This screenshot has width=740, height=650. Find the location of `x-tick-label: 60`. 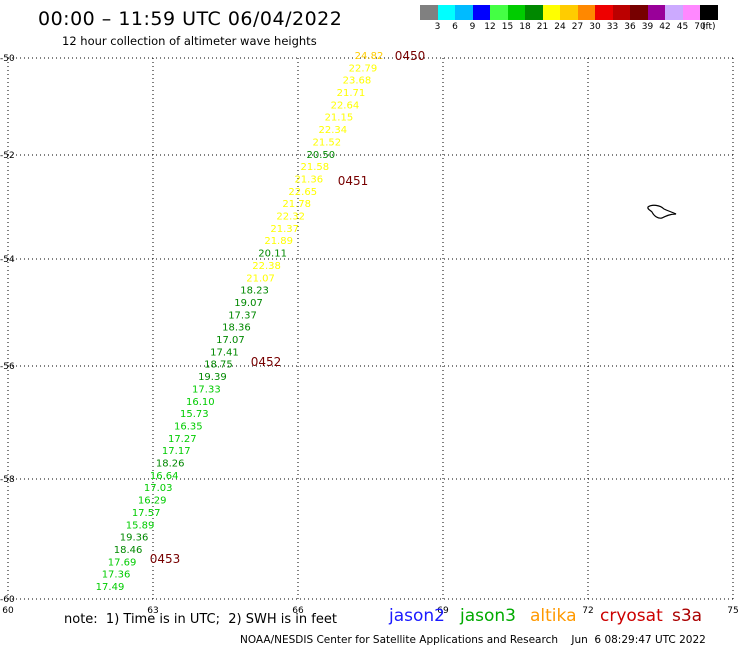

x-tick-label: 60 is located at coordinates (8, 611).